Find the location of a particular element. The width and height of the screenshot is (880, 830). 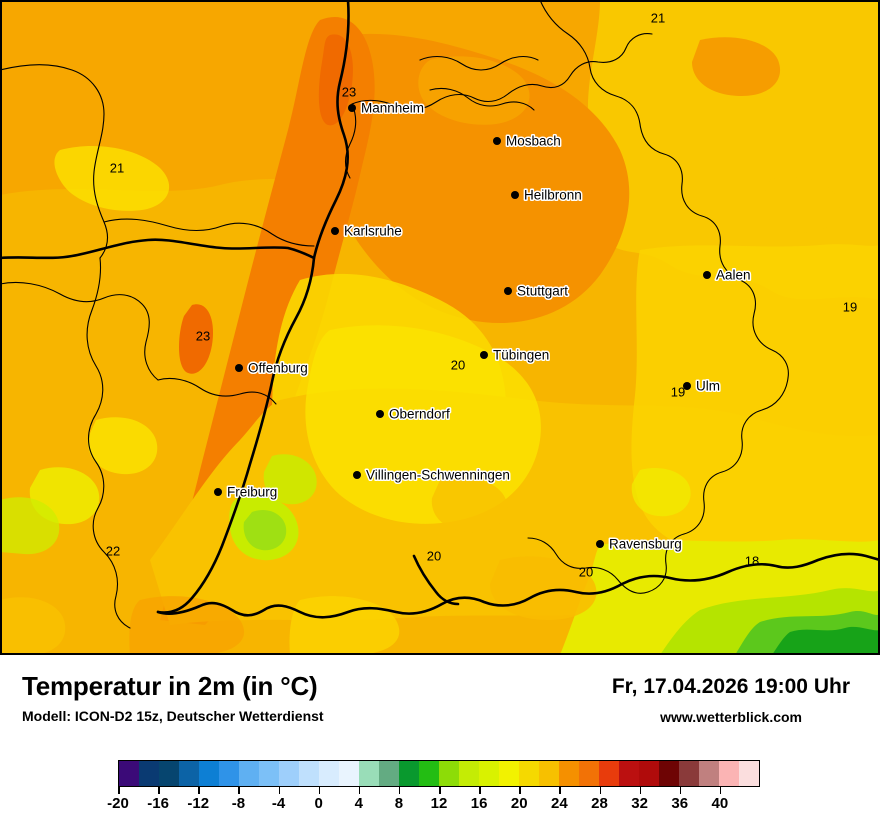

city-marker: Offenburg is located at coordinates (272, 368).